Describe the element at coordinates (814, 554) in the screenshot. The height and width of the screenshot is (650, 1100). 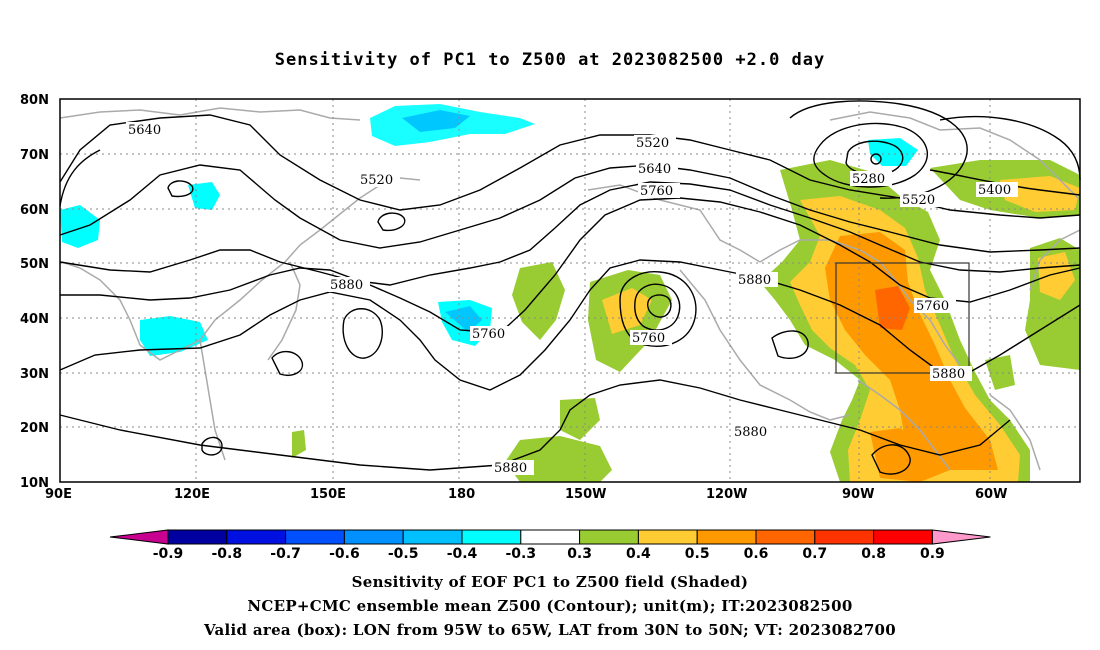
I see `colorbar-tick-label: 0.7` at that location.